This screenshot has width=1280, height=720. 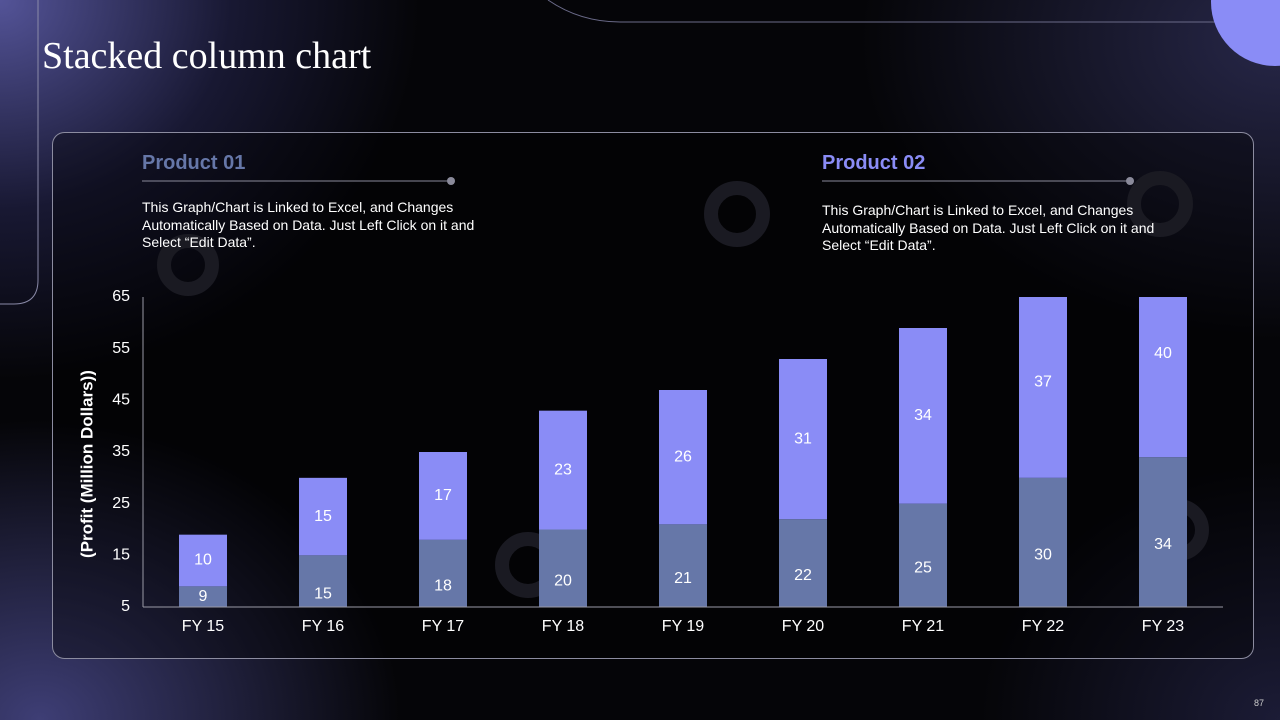 I want to click on product-heading: Product 02, so click(x=874, y=163).